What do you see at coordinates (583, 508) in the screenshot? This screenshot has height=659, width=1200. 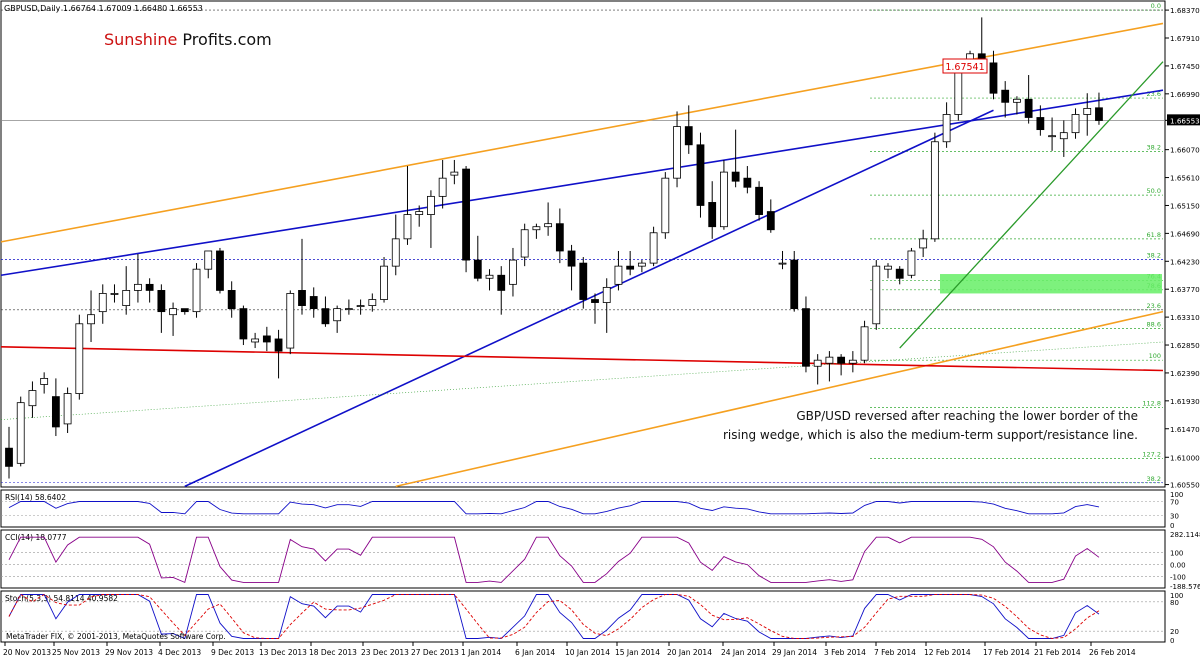 I see `rsi-panel` at bounding box center [583, 508].